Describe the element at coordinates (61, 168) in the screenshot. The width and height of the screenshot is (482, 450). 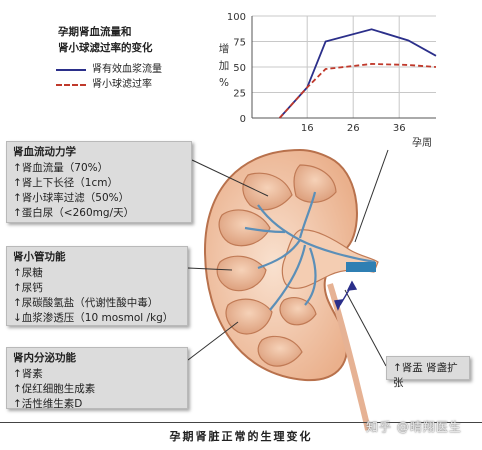
I see `hemodynamics-item: ↑肾血流量（70%）` at that location.